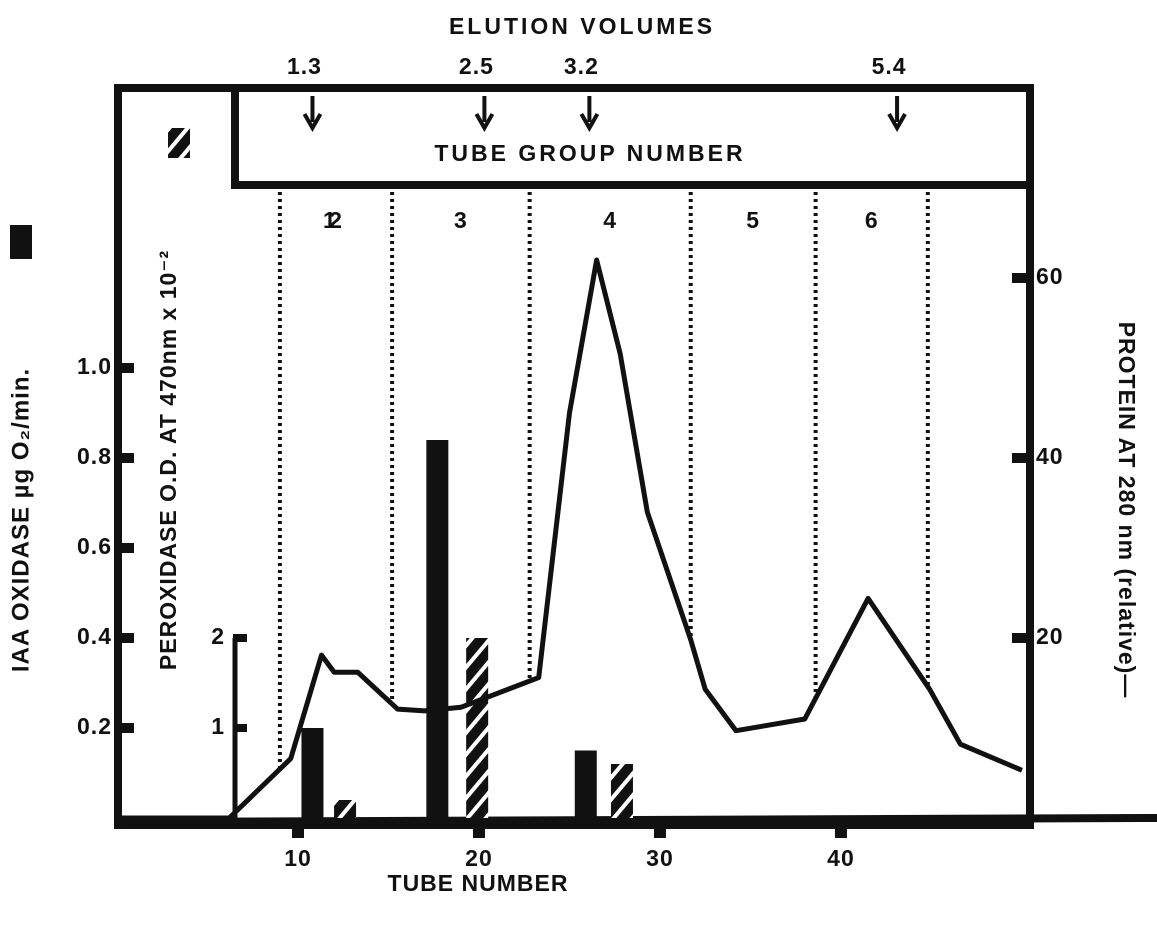 Image resolution: width=1157 pixels, height=930 pixels. What do you see at coordinates (298, 858) in the screenshot?
I see `x-tick-label: 10` at bounding box center [298, 858].